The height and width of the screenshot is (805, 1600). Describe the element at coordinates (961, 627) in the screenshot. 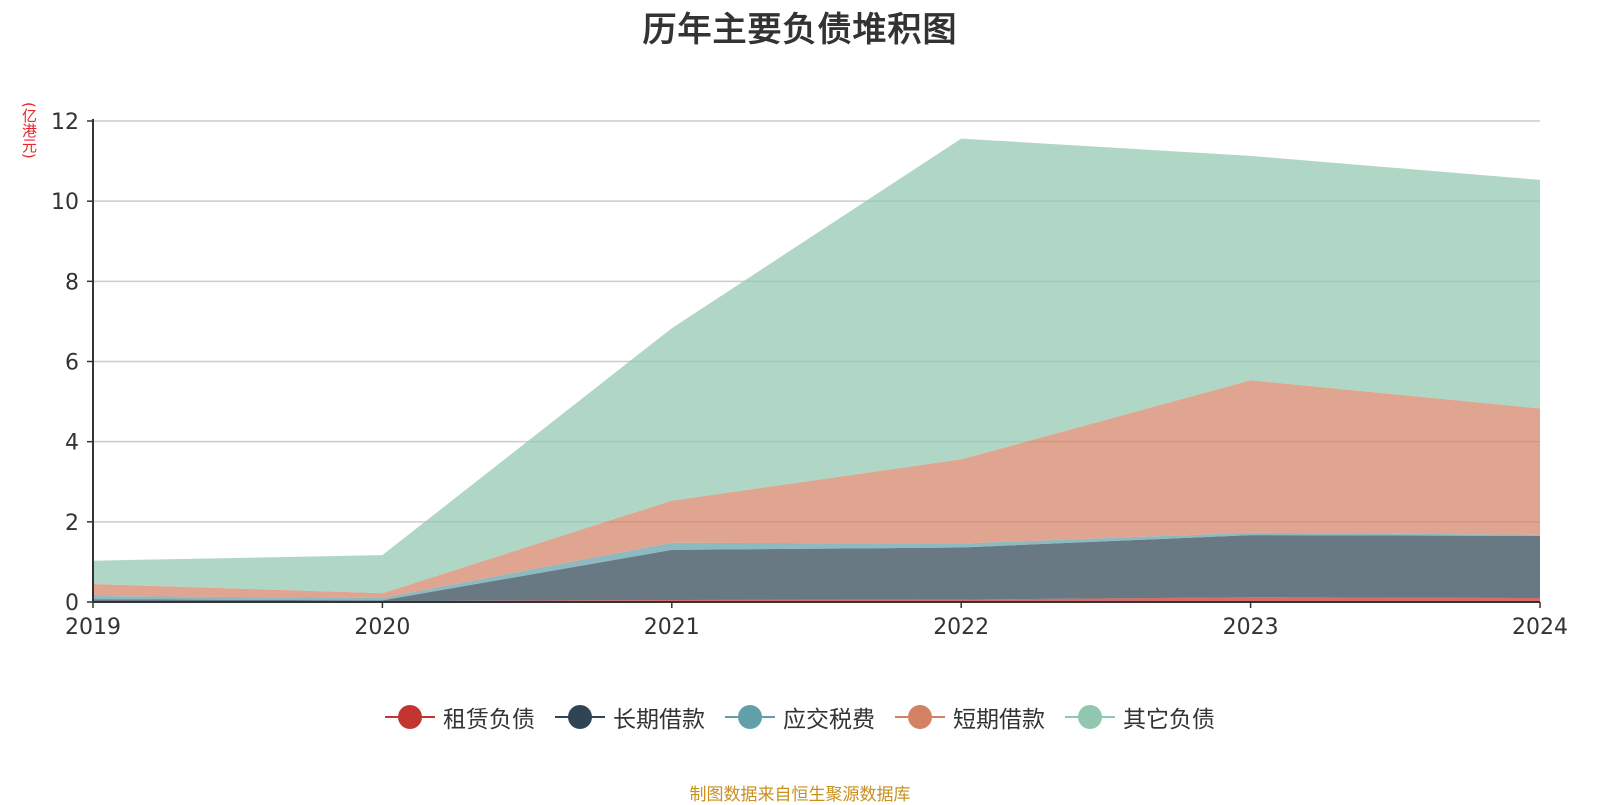

I see `x-tick-label: 2022` at that location.